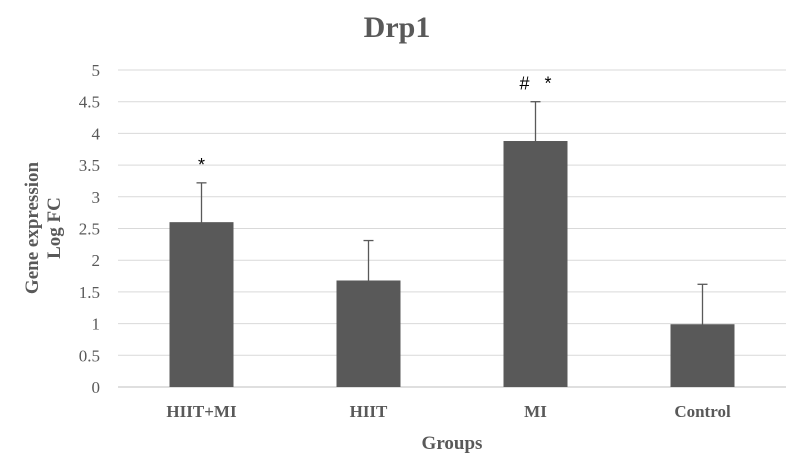 Image resolution: width=800 pixels, height=462 pixels. Describe the element at coordinates (89, 292) in the screenshot. I see `y-tick-label: 1.5` at that location.